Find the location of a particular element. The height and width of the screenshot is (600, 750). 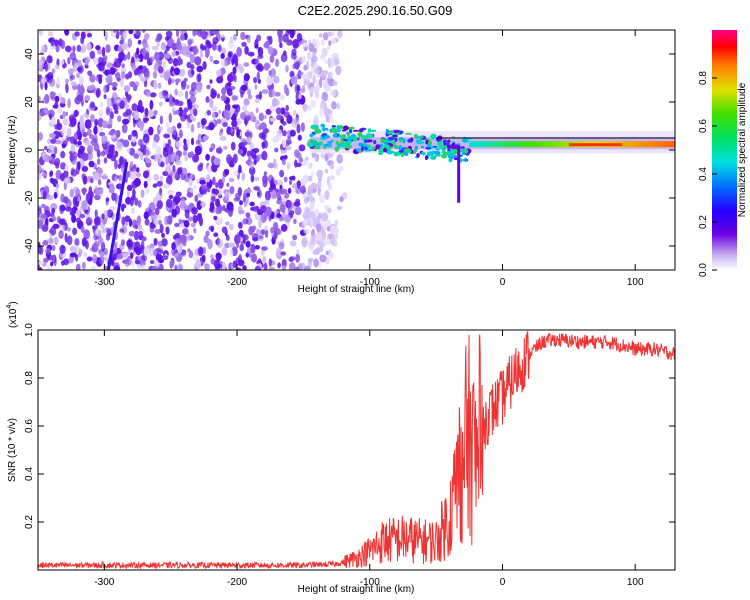

x-tick-label: 100 is located at coordinates (635, 282).